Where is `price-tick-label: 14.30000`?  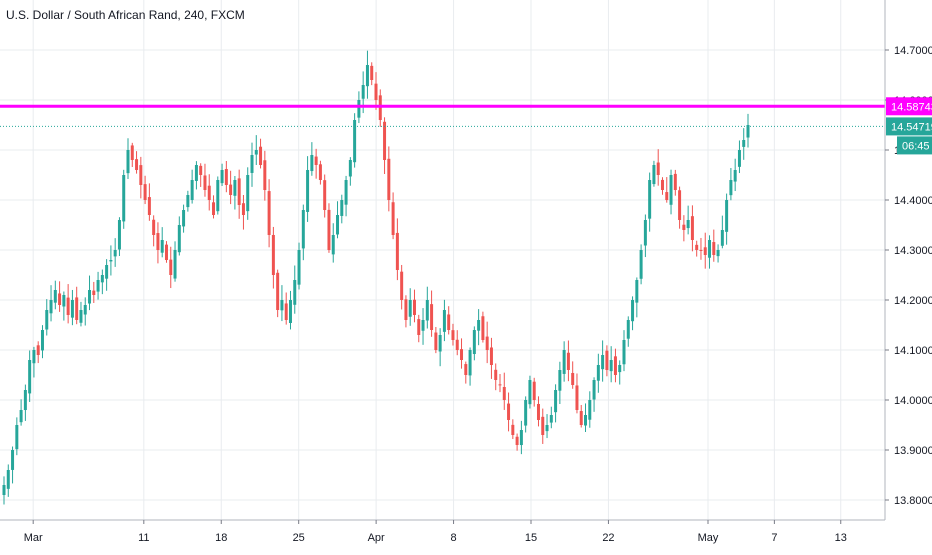 price-tick-label: 14.30000 is located at coordinates (913, 251).